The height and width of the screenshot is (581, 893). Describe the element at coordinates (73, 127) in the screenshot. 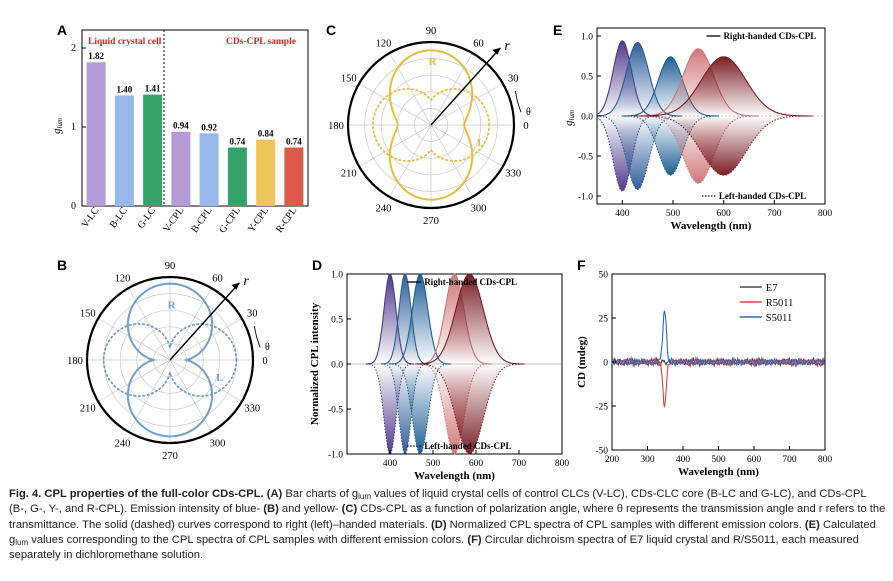

I see `y-tick-1: 1` at that location.